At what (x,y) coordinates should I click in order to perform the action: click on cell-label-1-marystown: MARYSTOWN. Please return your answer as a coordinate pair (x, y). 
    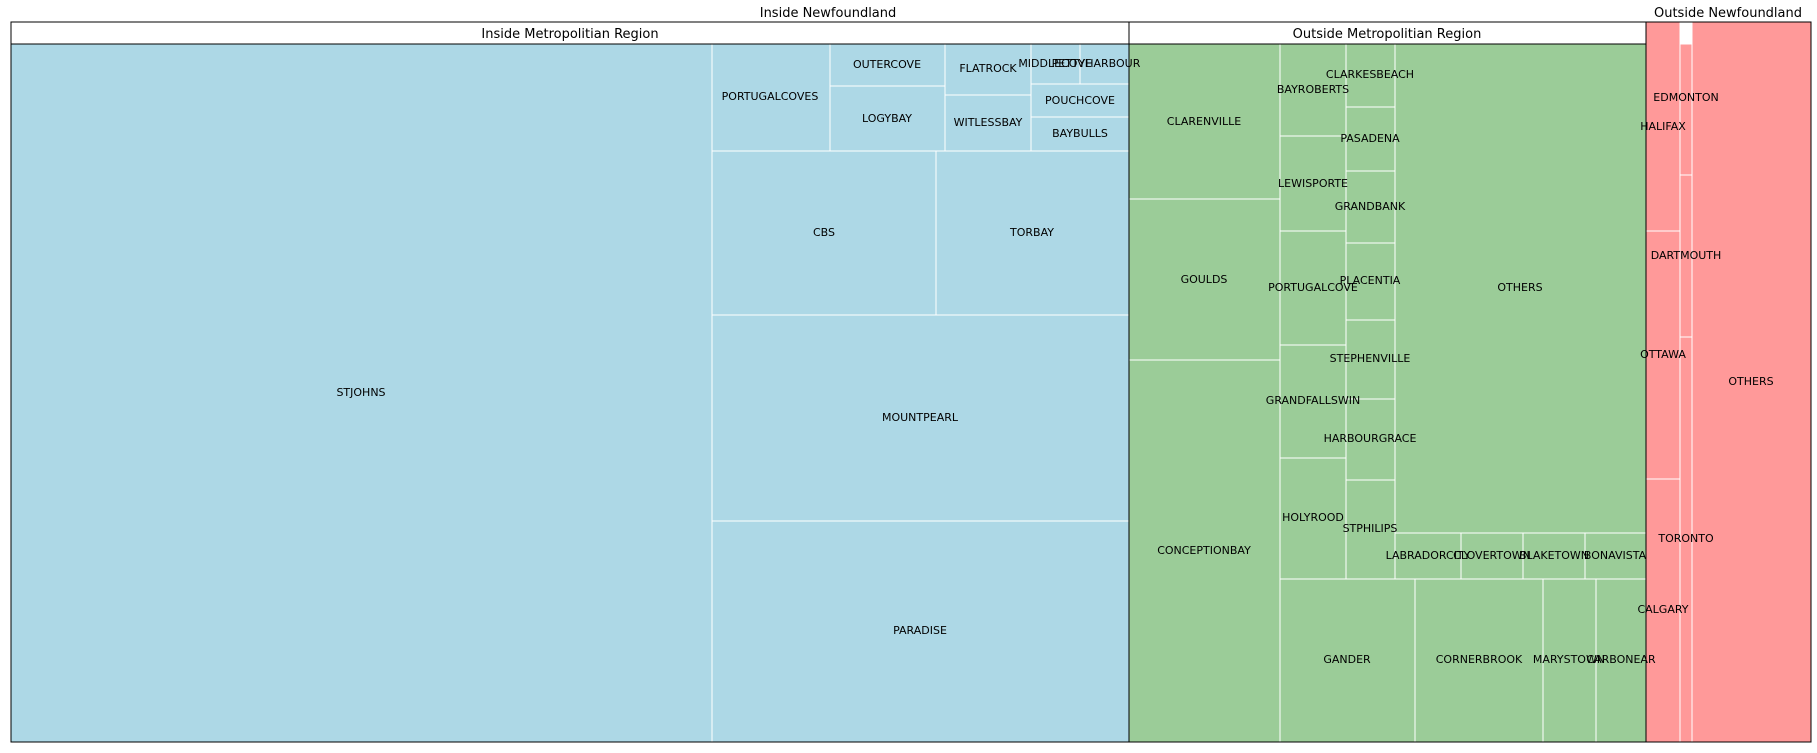
    Looking at the image, I should click on (1569, 659).